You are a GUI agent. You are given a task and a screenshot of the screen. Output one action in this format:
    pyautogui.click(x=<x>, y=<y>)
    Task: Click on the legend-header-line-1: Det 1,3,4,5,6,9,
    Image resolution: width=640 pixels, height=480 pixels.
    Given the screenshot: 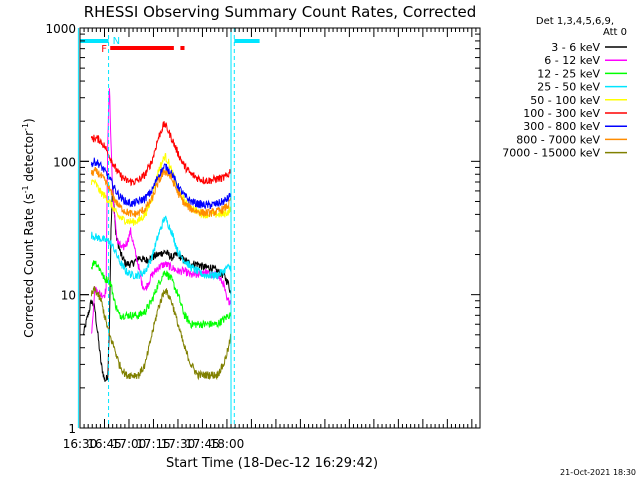 What is the action you would take?
    pyautogui.click(x=575, y=21)
    